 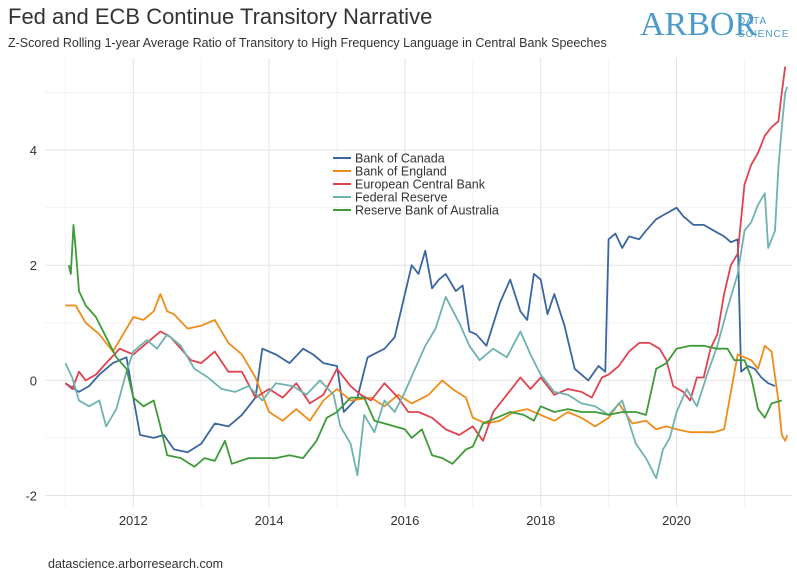 I want to click on y-tick-label: 4, so click(x=33, y=150).